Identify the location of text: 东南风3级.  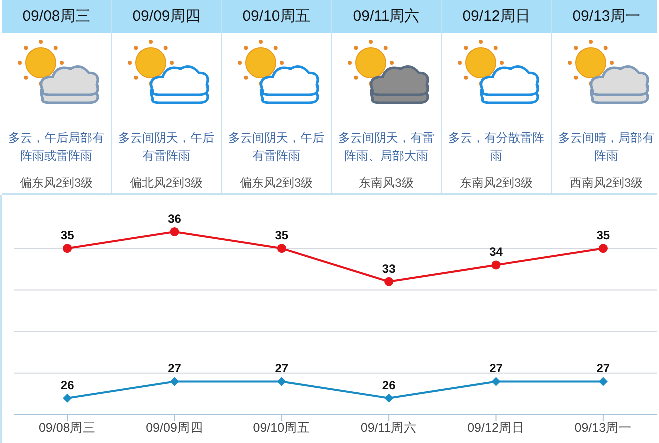
(386, 183).